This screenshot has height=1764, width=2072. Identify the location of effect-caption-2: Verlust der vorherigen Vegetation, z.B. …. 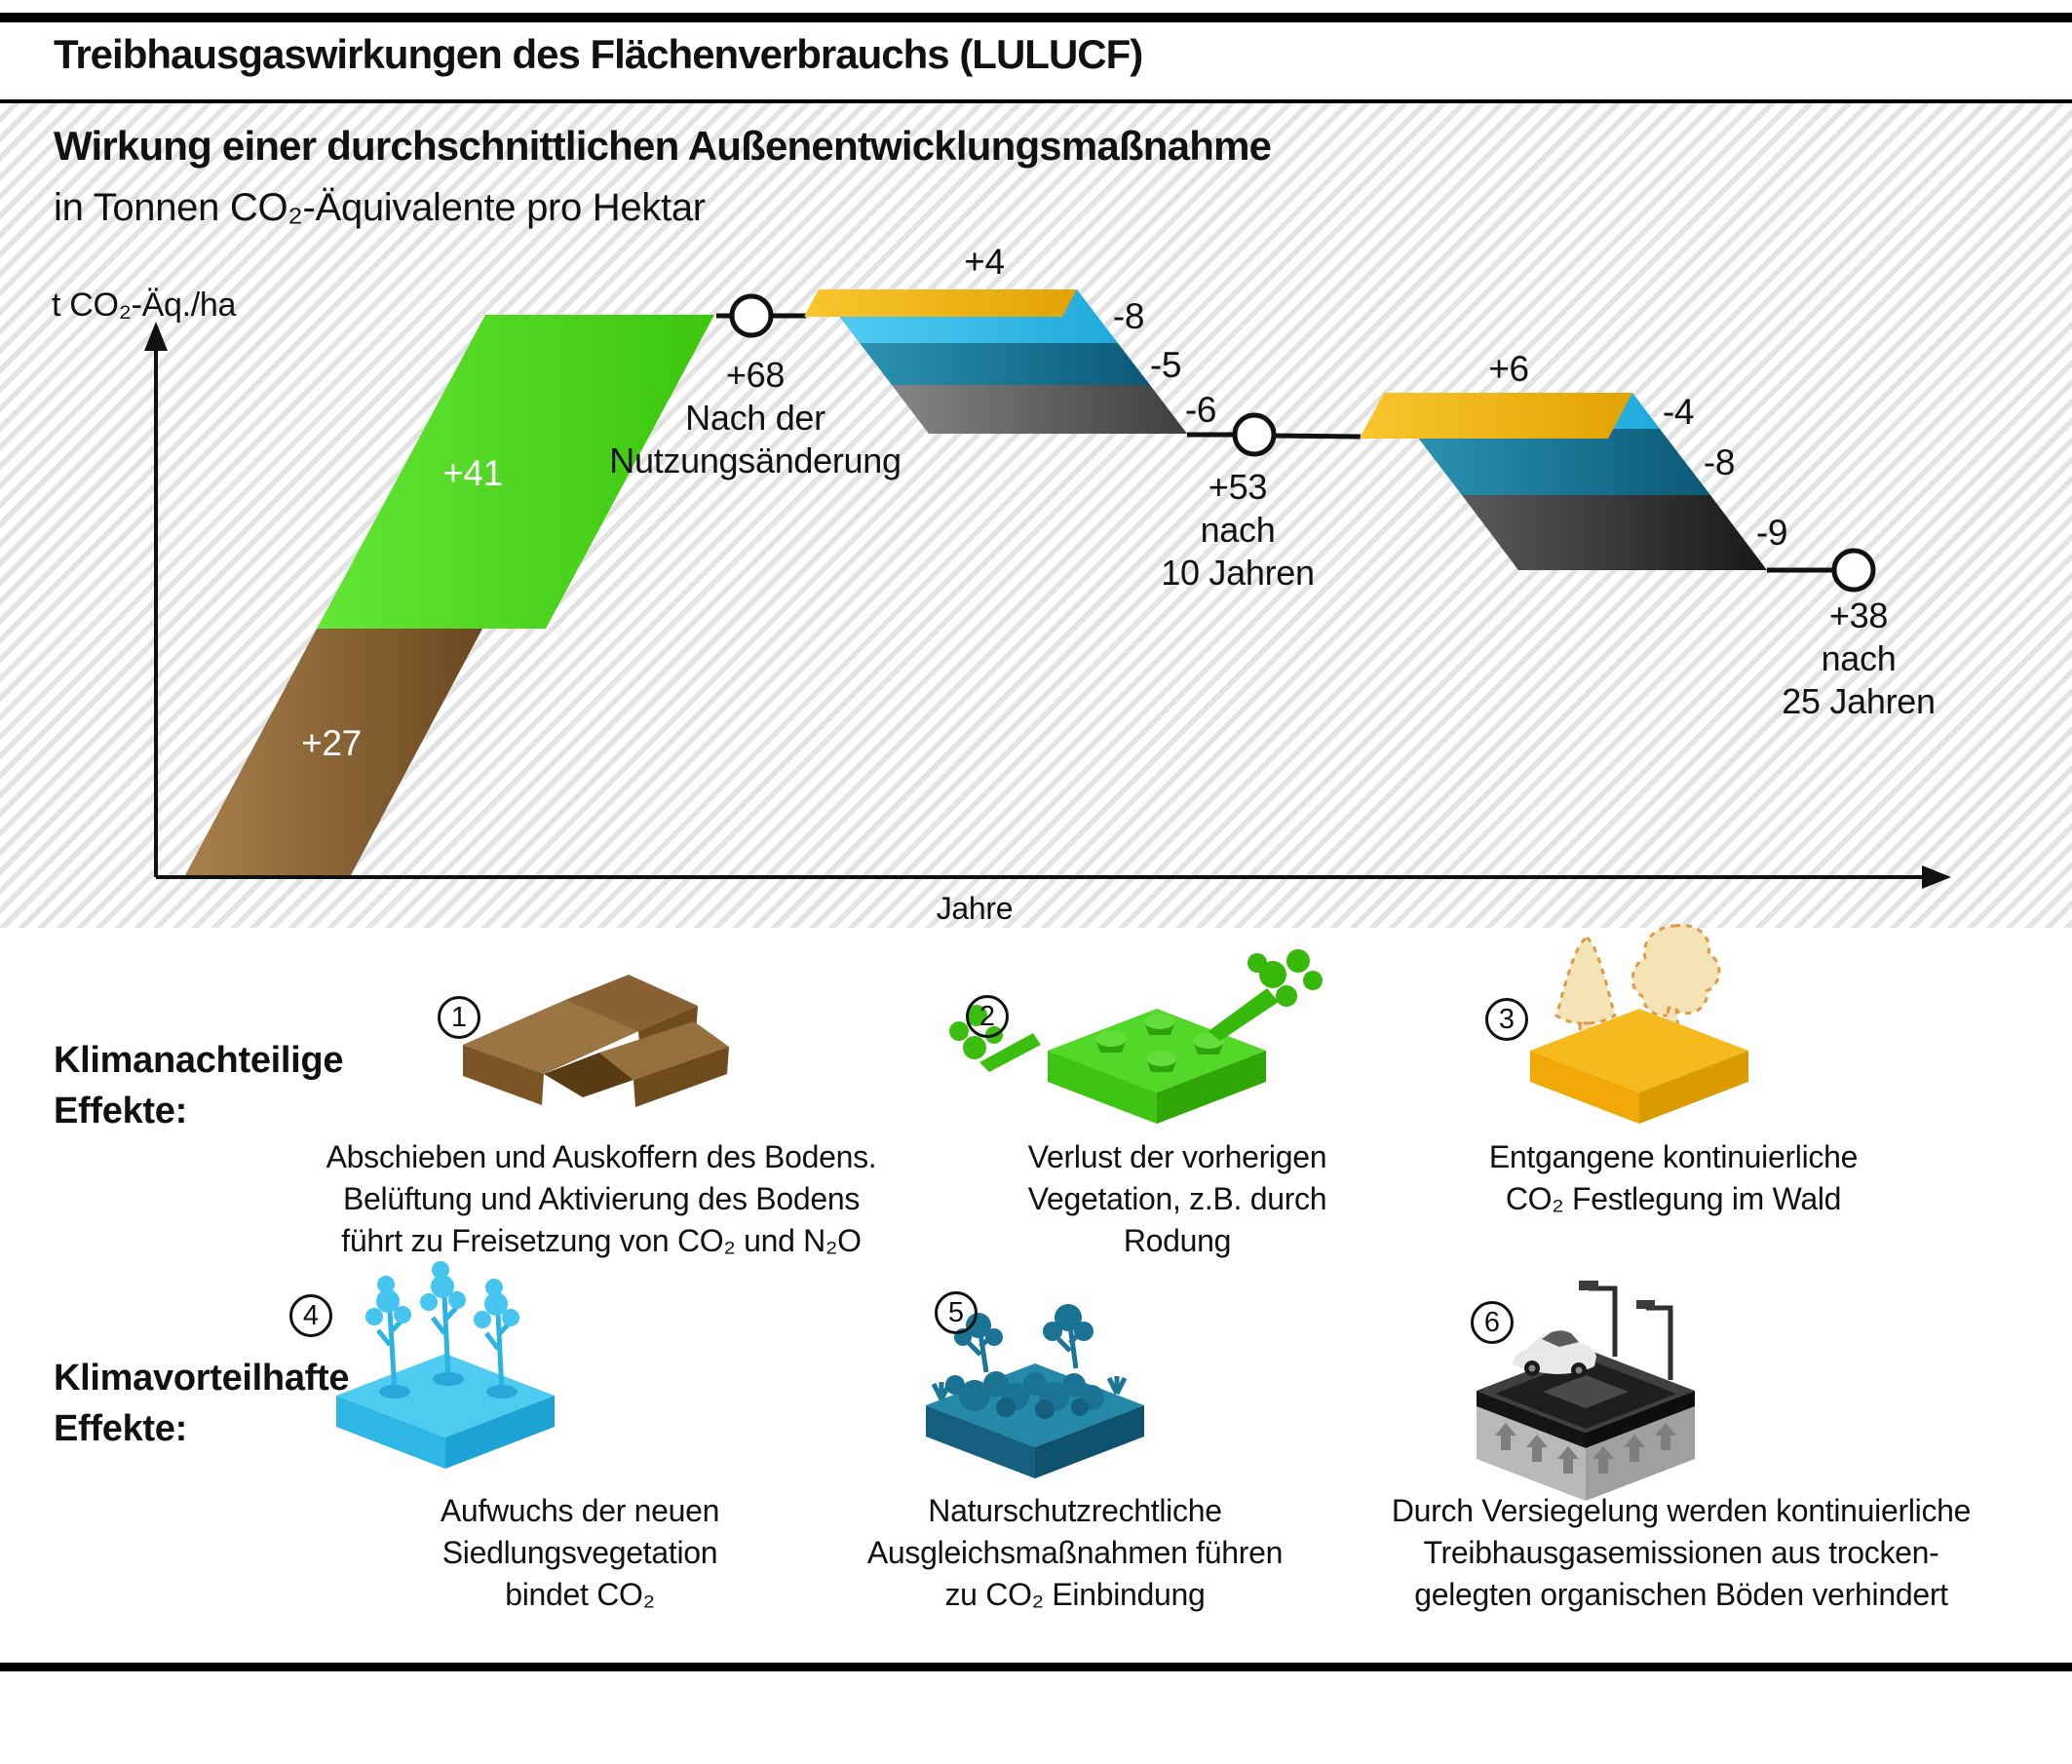
(1177, 1198).